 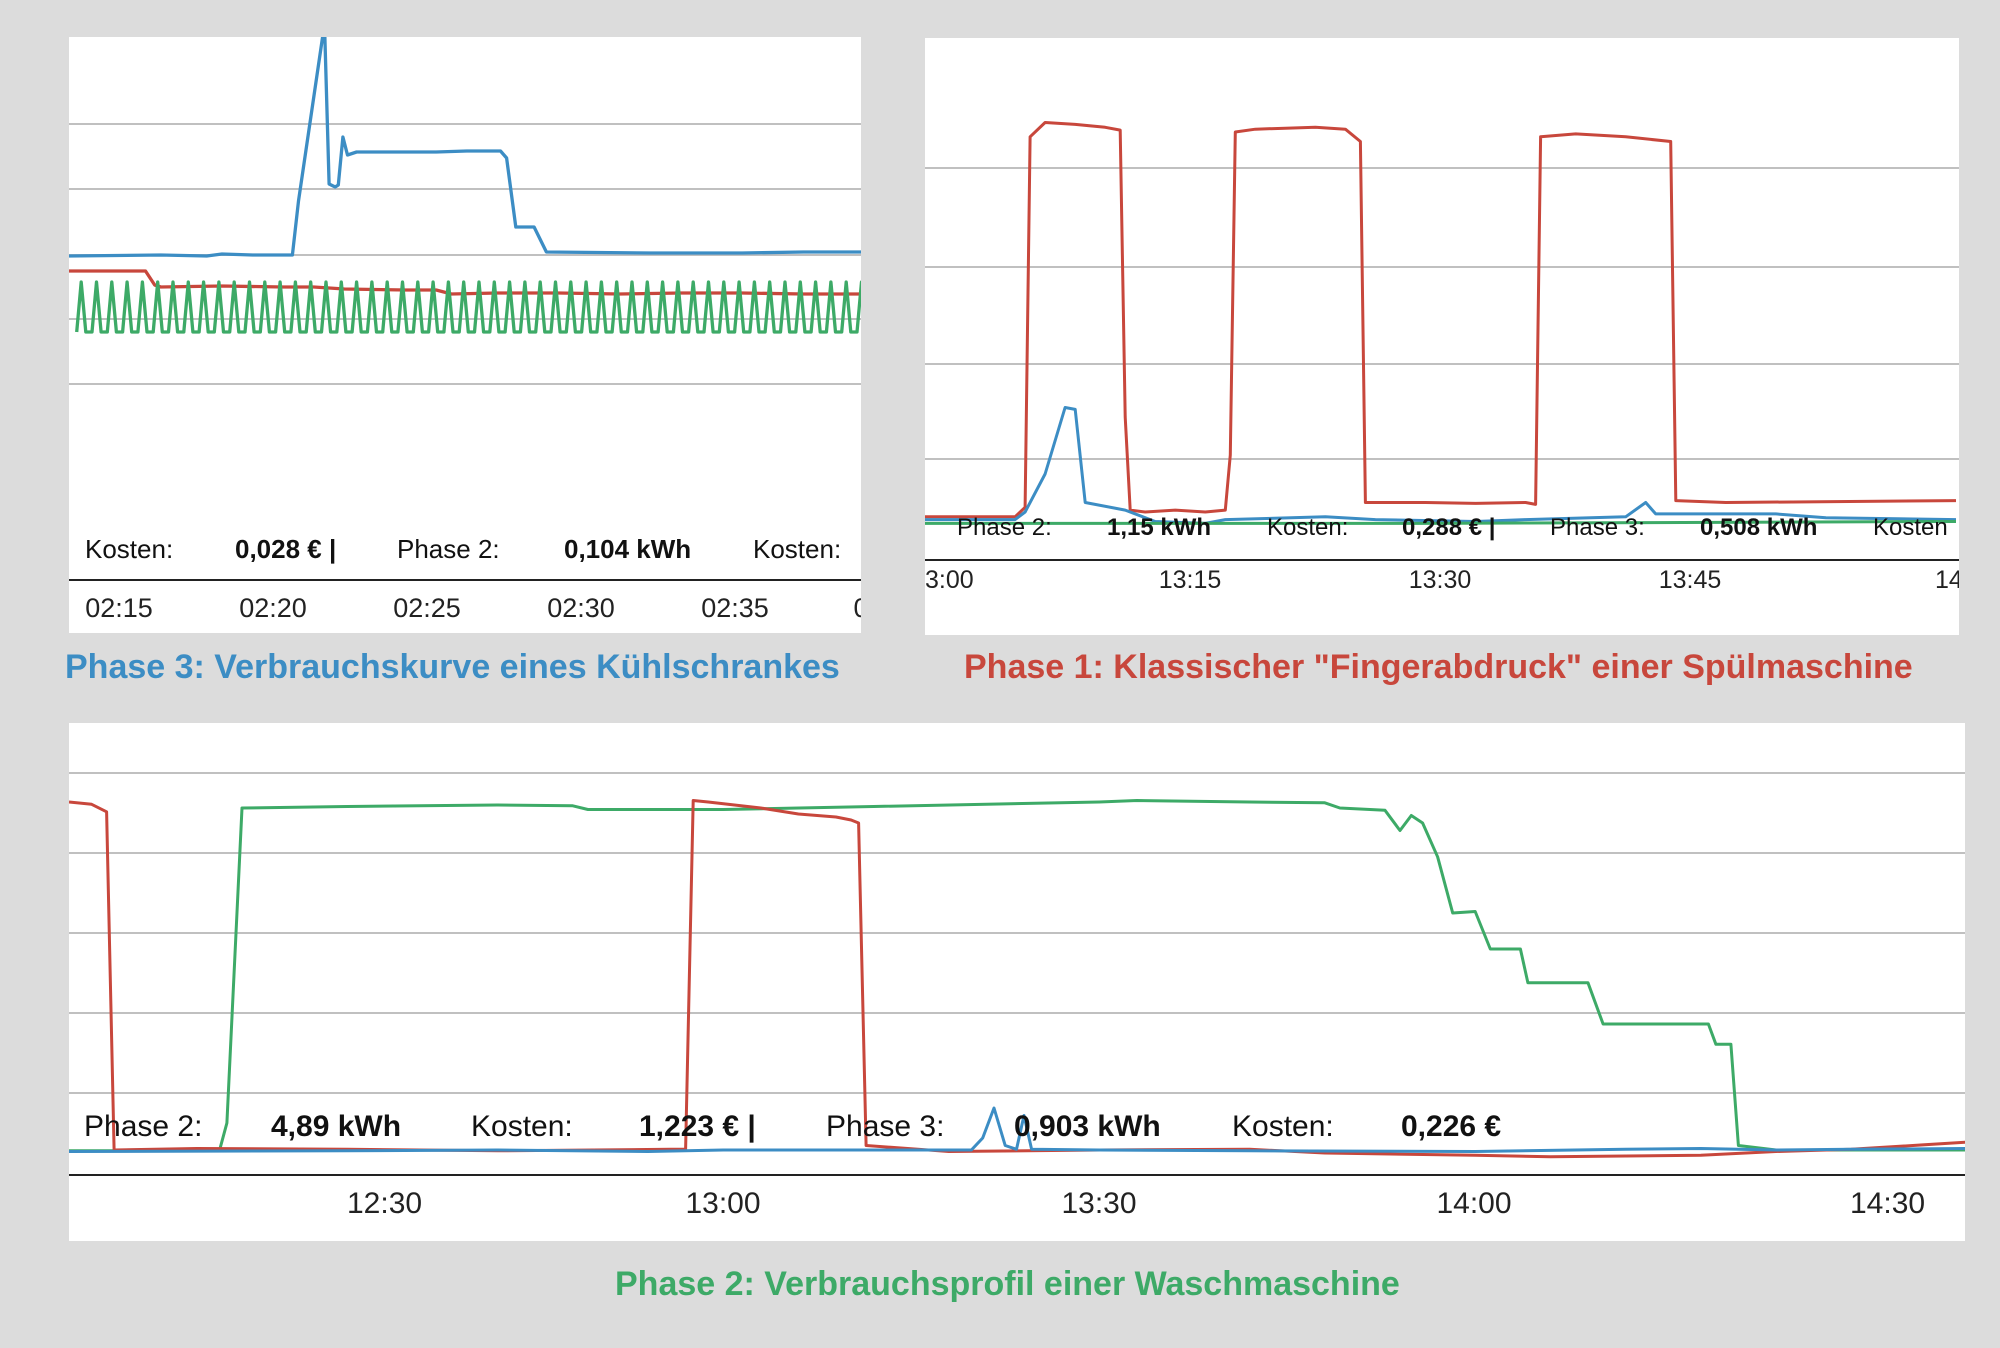 What do you see at coordinates (465, 282) in the screenshot?
I see `series-line-red` at bounding box center [465, 282].